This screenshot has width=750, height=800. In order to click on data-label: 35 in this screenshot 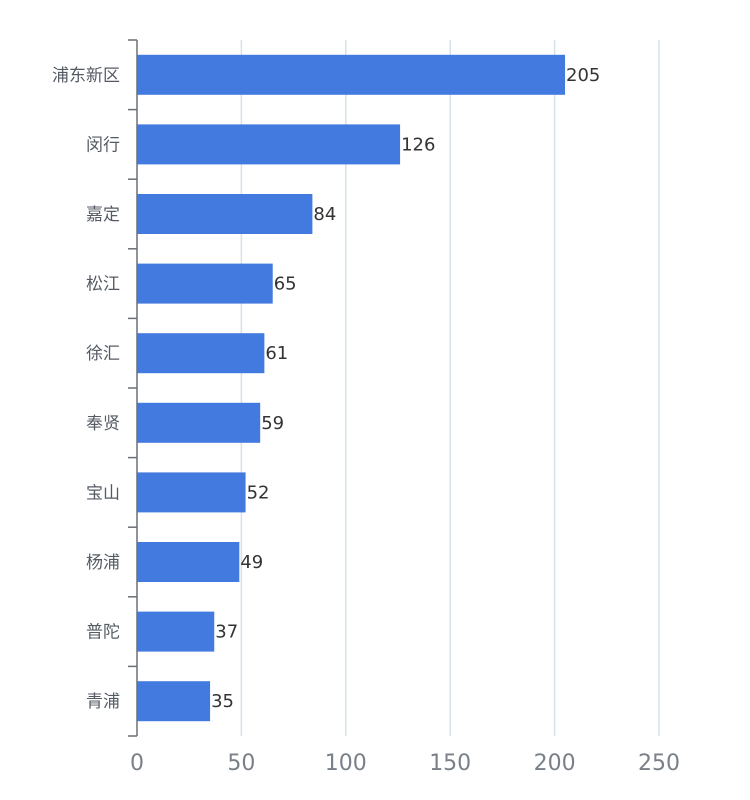, I will do `click(222, 701)`.